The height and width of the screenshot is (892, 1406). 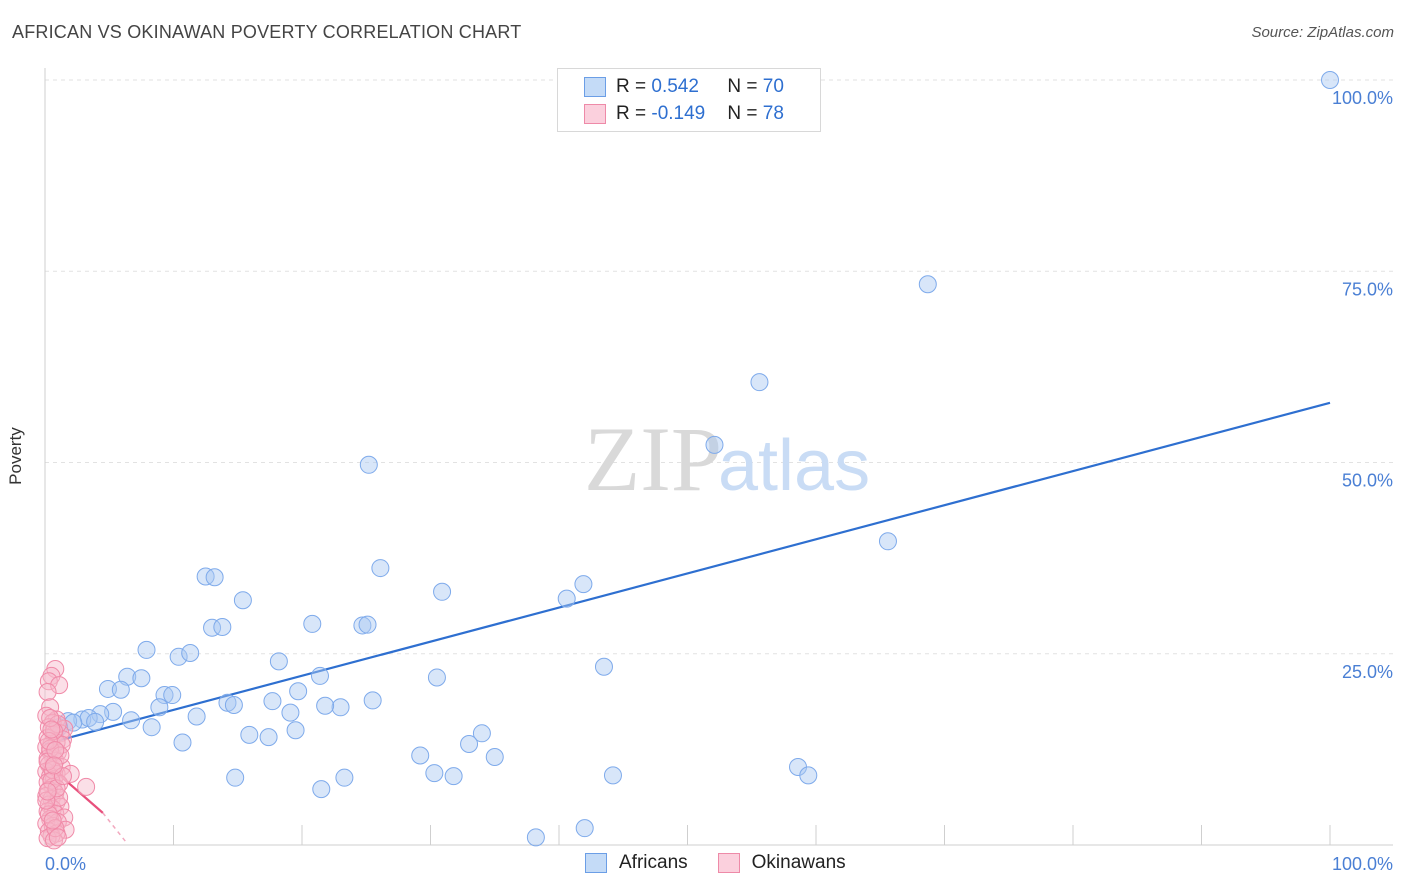 I want to click on legend-item-africans: Africans, so click(x=636, y=863).